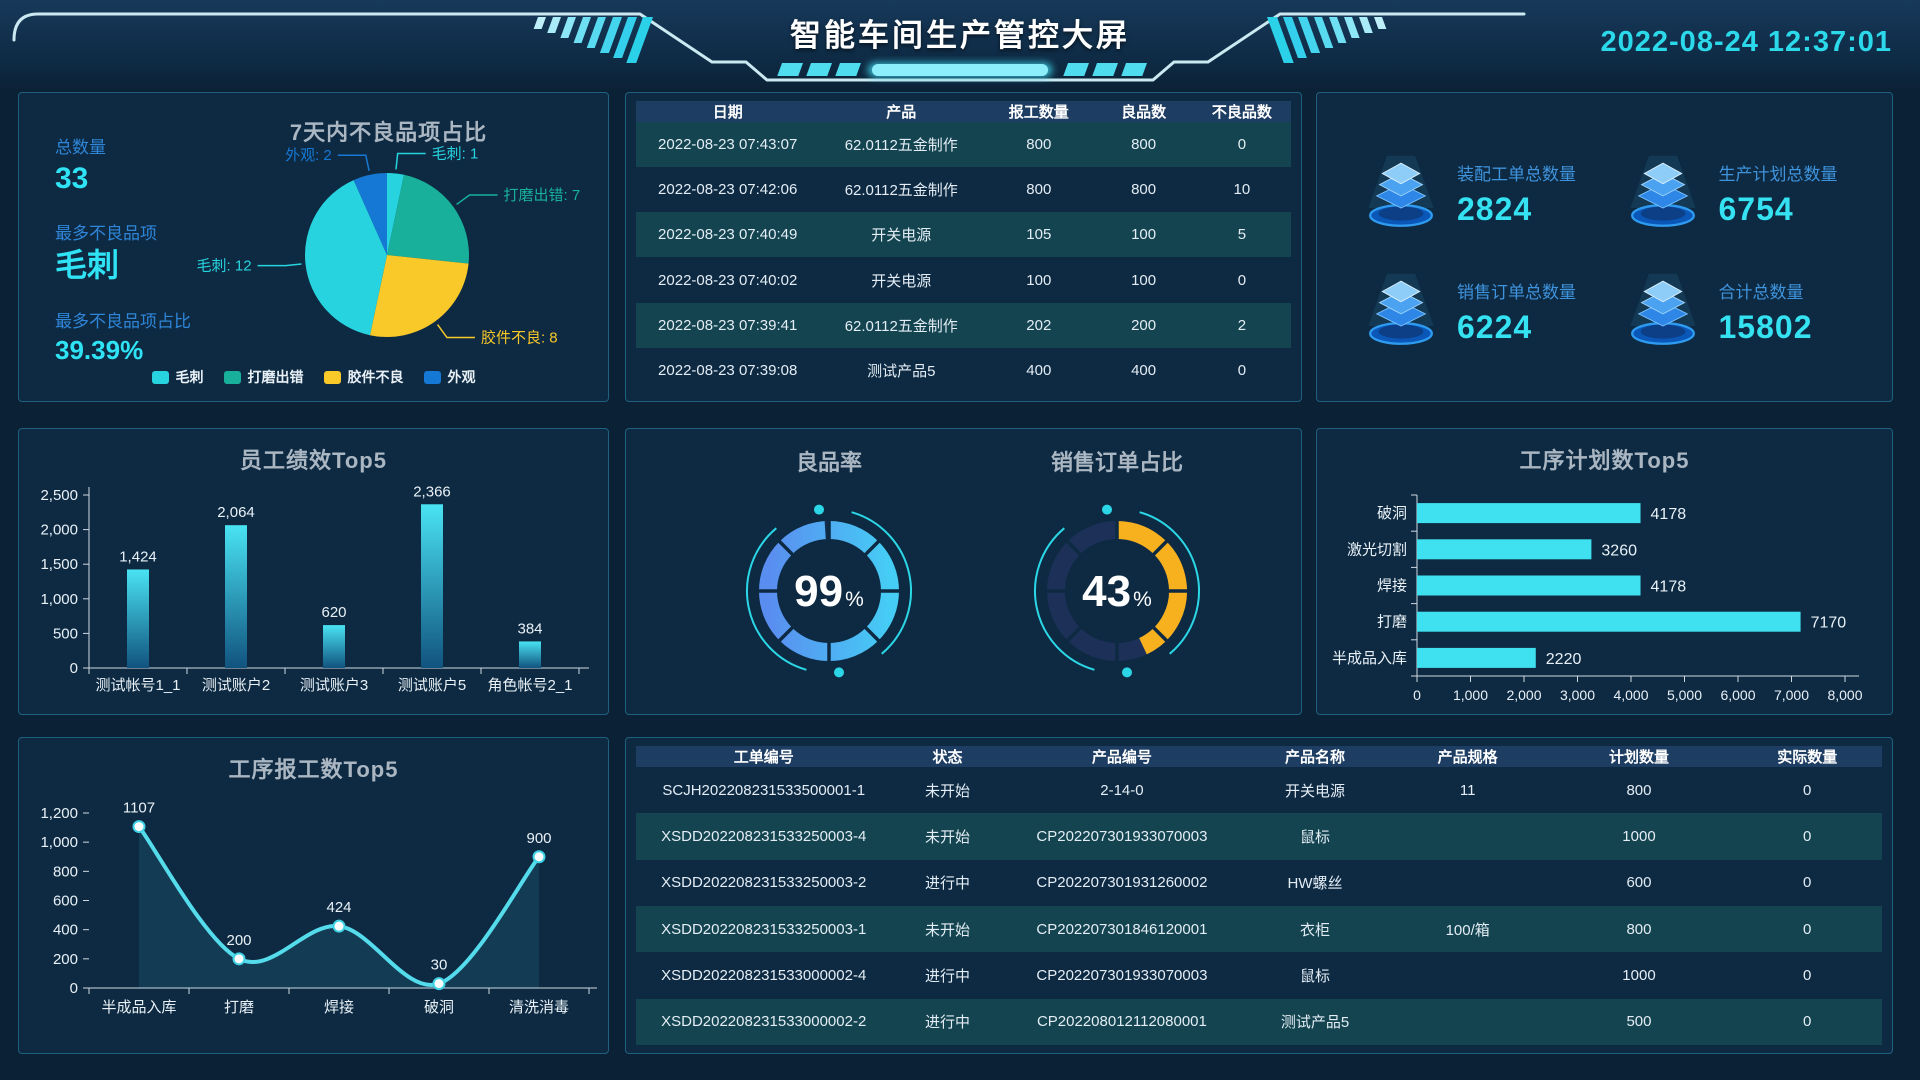  I want to click on table-cell: 测试产品5, so click(1315, 1021).